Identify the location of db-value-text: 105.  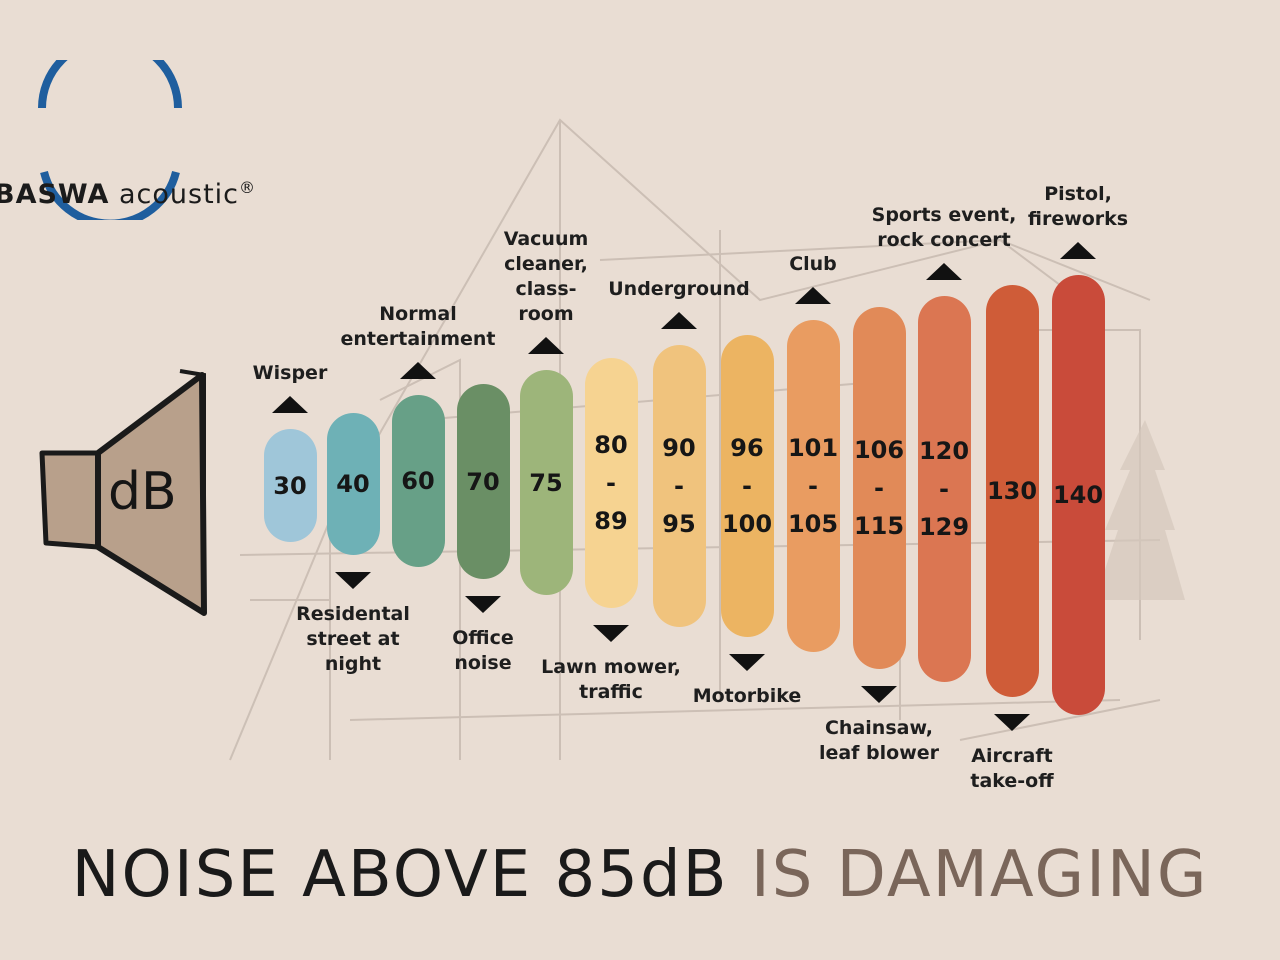
(813, 524).